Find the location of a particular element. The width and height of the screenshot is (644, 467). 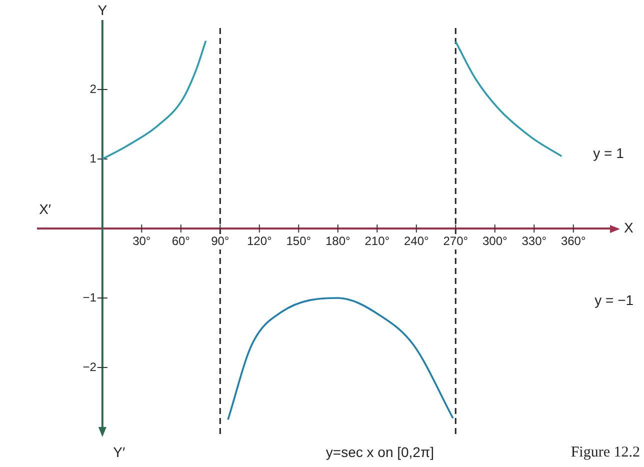

annotation: X′ is located at coordinates (45, 209).